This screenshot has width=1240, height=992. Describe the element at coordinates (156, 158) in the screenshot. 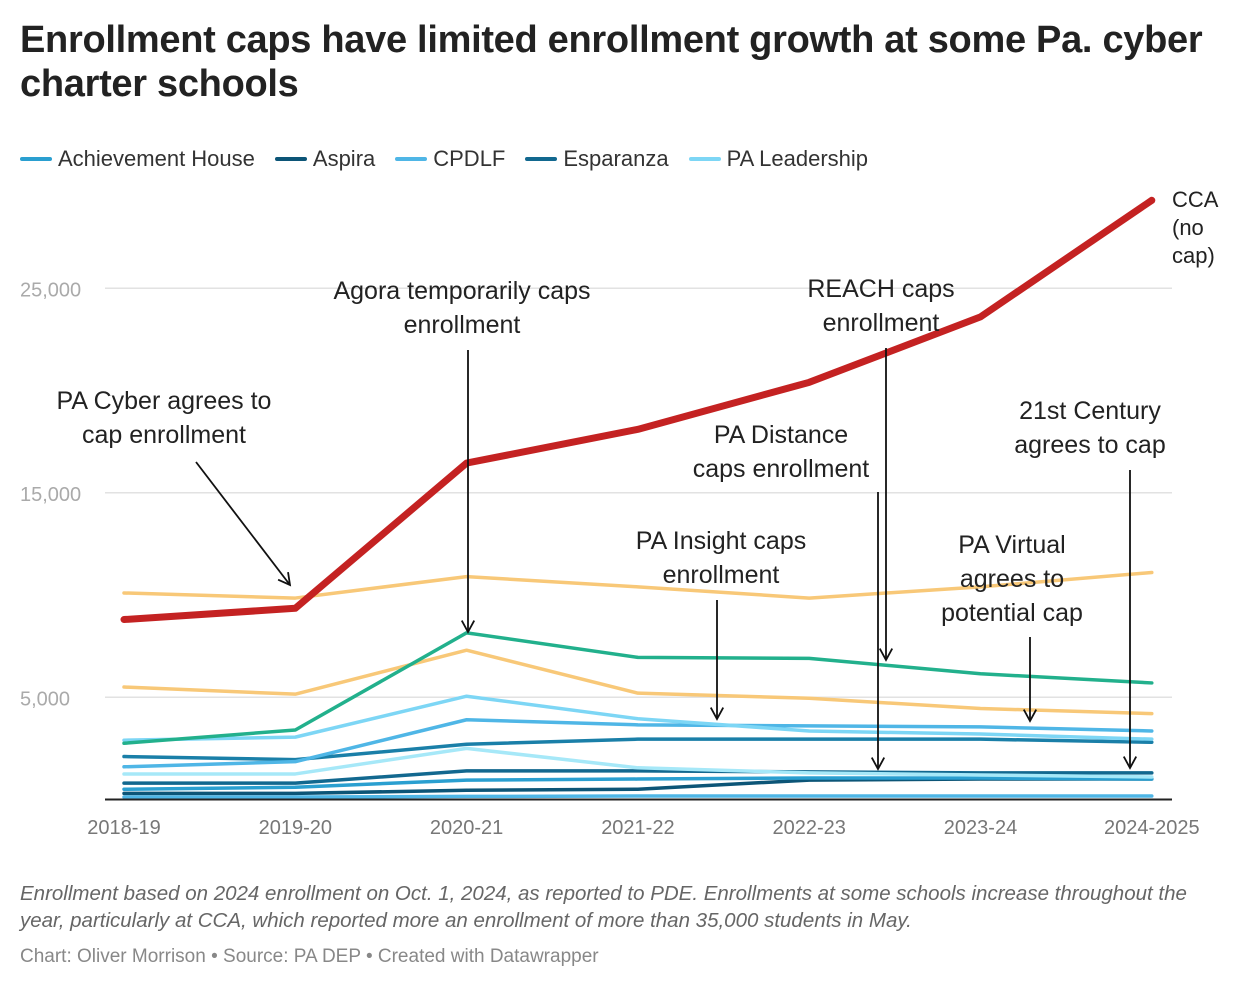

I see `legend-label: Achievement House` at that location.